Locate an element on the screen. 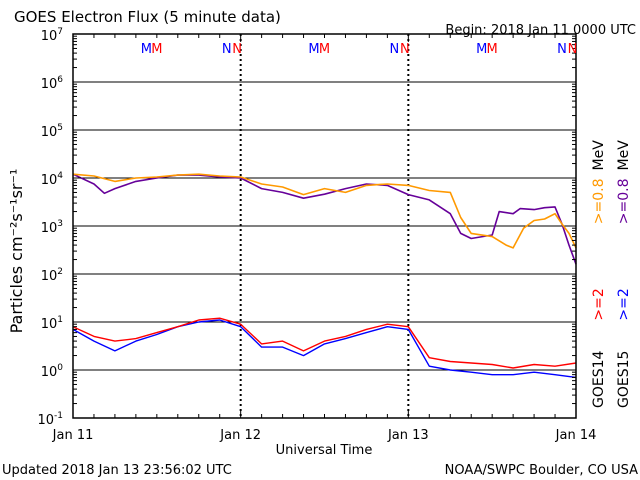 This screenshot has width=640, height=480. x-tick-label: Jan 11 is located at coordinates (73, 435).